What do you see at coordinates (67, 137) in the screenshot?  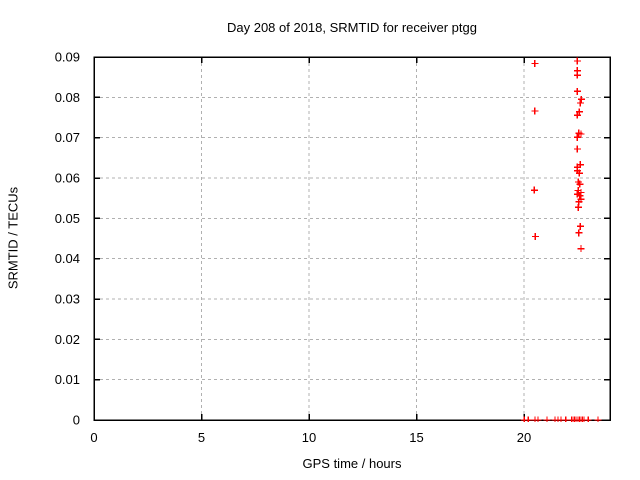 I see `y-tick-label: 0.07` at bounding box center [67, 137].